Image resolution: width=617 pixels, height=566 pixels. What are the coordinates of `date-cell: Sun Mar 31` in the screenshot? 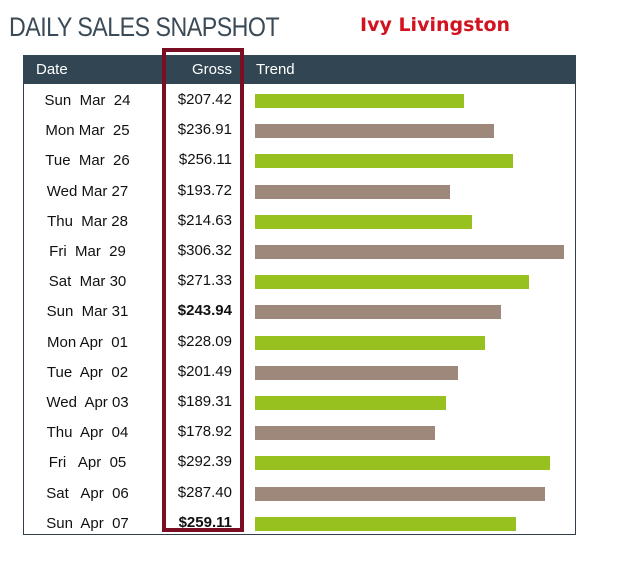 It's located at (87, 312).